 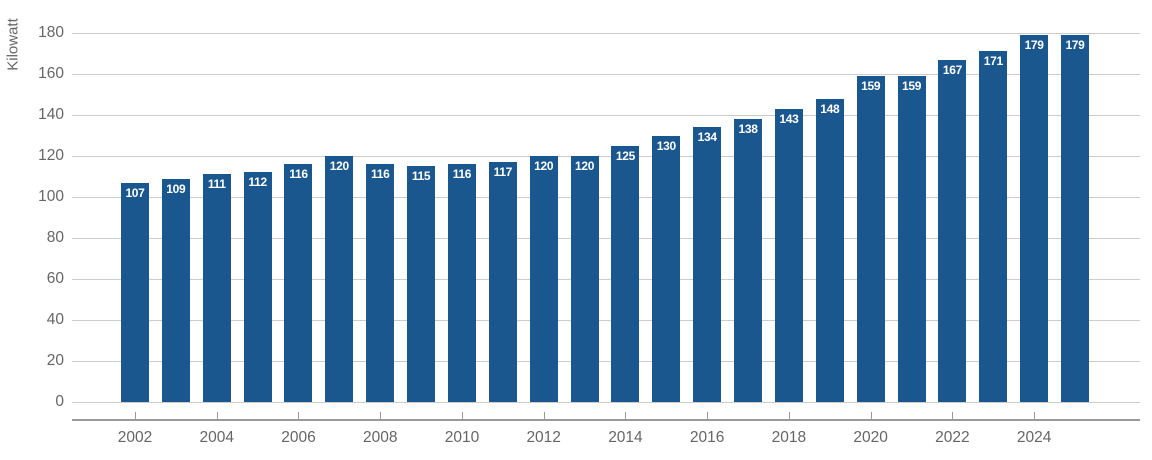 What do you see at coordinates (135, 437) in the screenshot?
I see `x-tick-label: 2002` at bounding box center [135, 437].